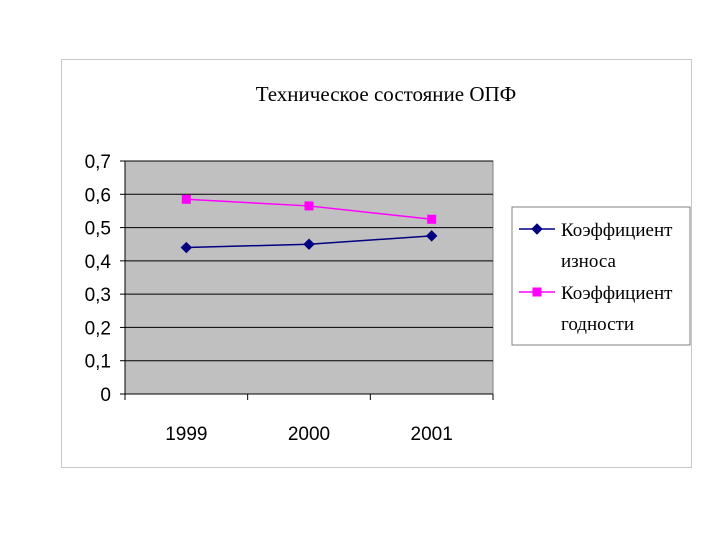 The height and width of the screenshot is (540, 720). Describe the element at coordinates (601, 276) in the screenshot. I see `legend: Коэффициент износа Коэффициент годности` at that location.